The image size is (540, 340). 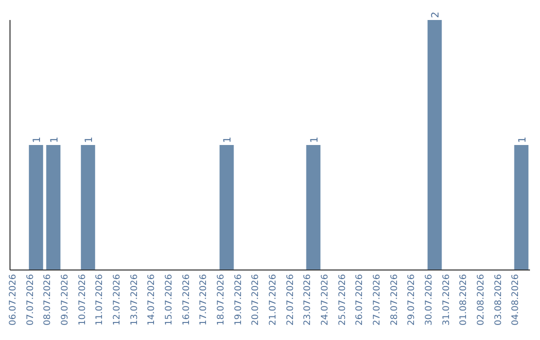 What do you see at coordinates (377, 300) in the screenshot?
I see `x-tick-label: 27.07.2026` at bounding box center [377, 300].